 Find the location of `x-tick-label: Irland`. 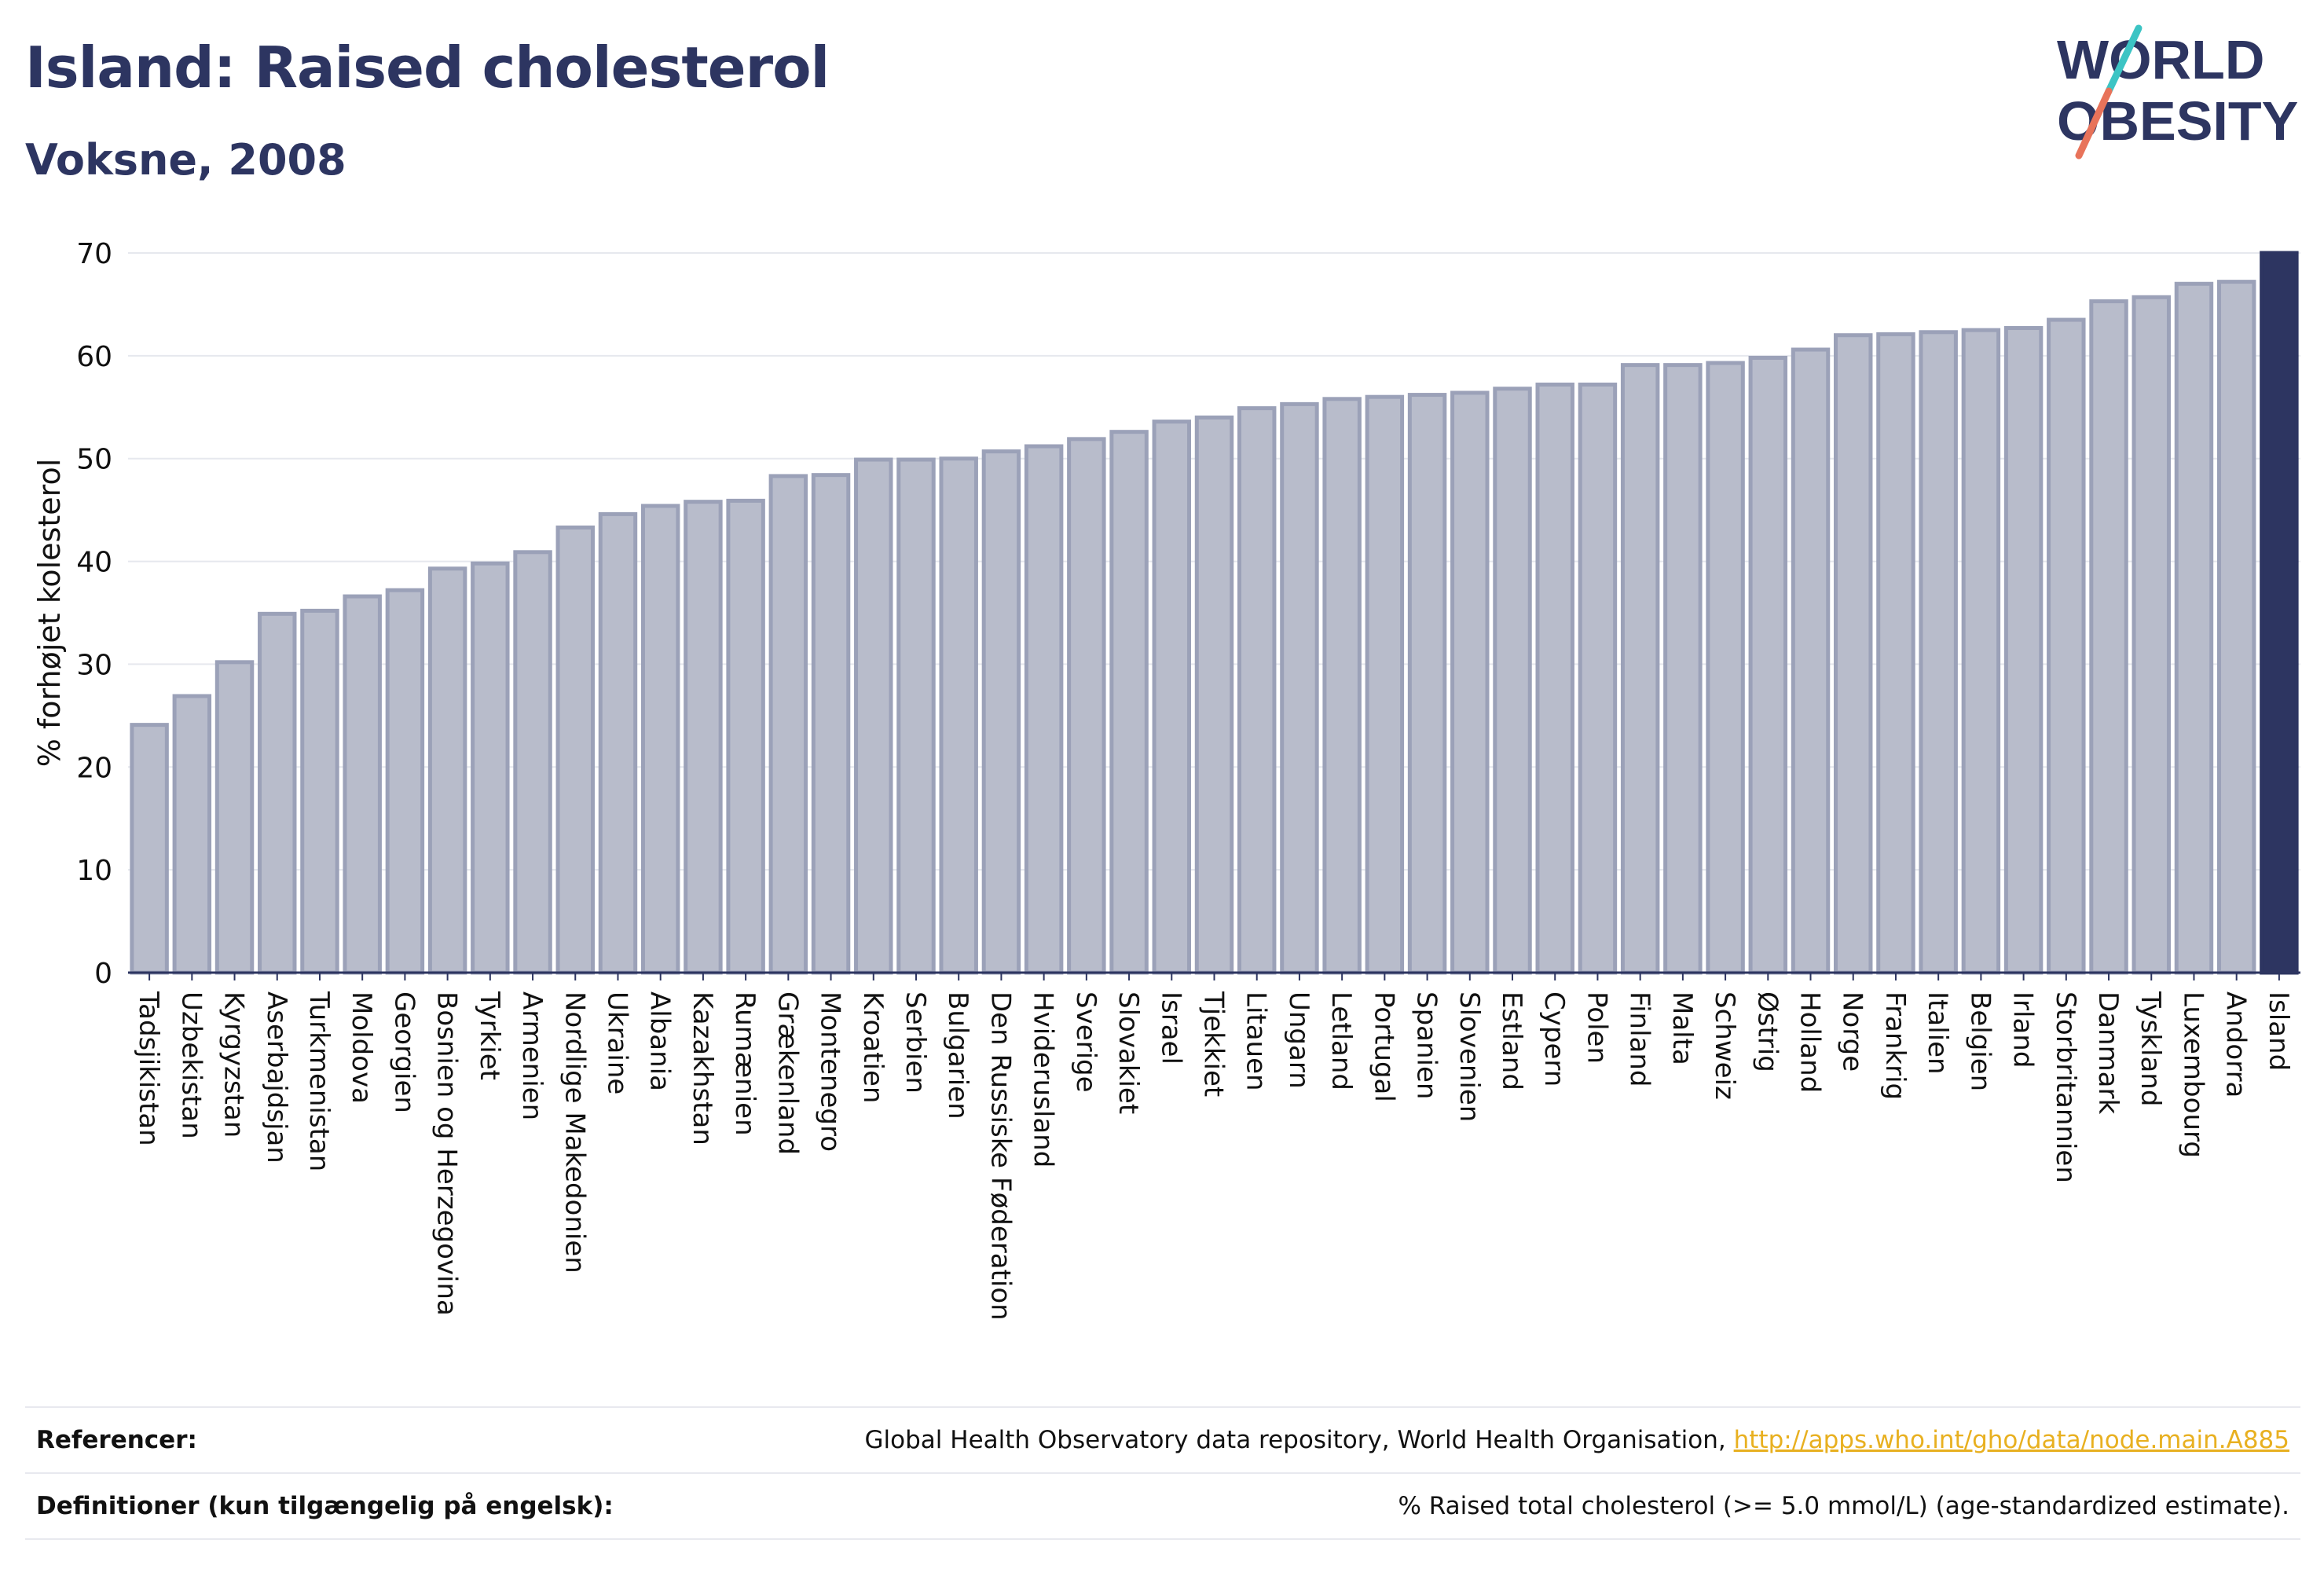

x-tick-label: Irland is located at coordinates (2023, 1029).